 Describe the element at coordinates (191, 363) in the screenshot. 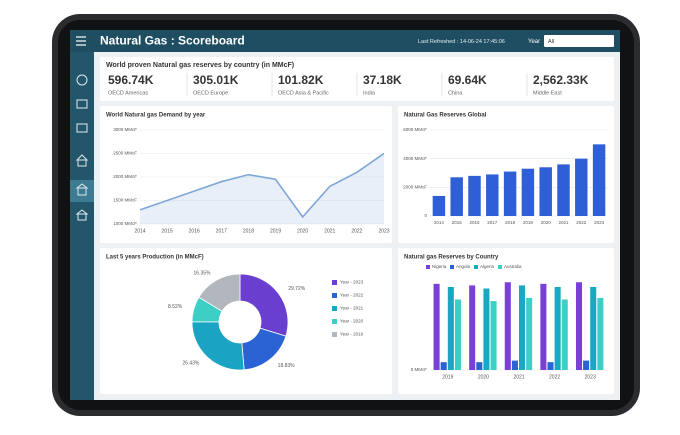

I see `slice-label: 26.43%` at that location.